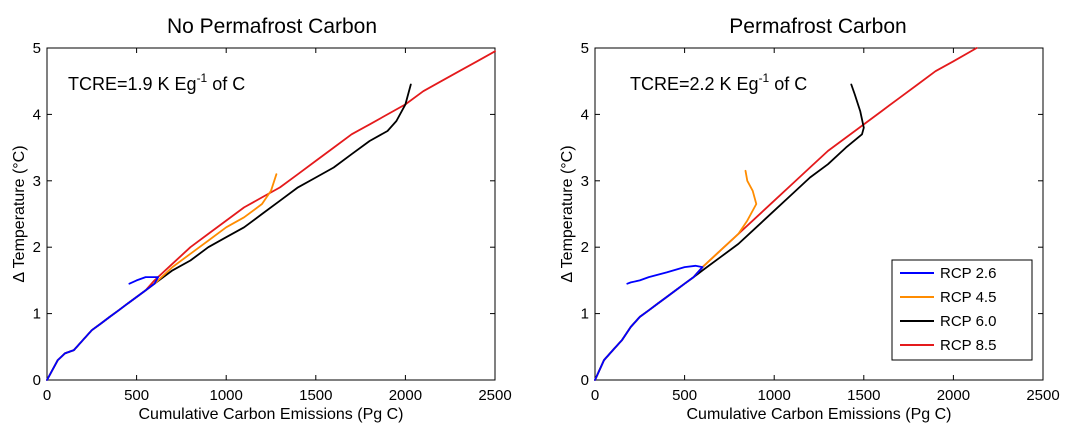 Image resolution: width=1066 pixels, height=423 pixels. I want to click on legend-entry-rcp-6-0: RCP 6.0, so click(948, 321).